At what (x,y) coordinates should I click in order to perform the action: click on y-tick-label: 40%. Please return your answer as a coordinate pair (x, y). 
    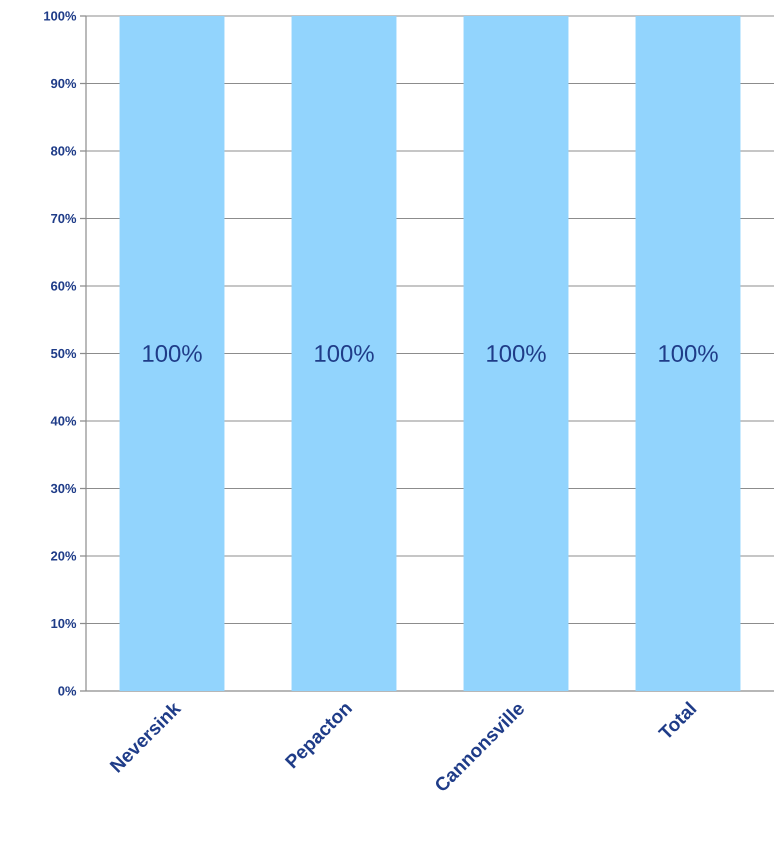
    Looking at the image, I should click on (63, 421).